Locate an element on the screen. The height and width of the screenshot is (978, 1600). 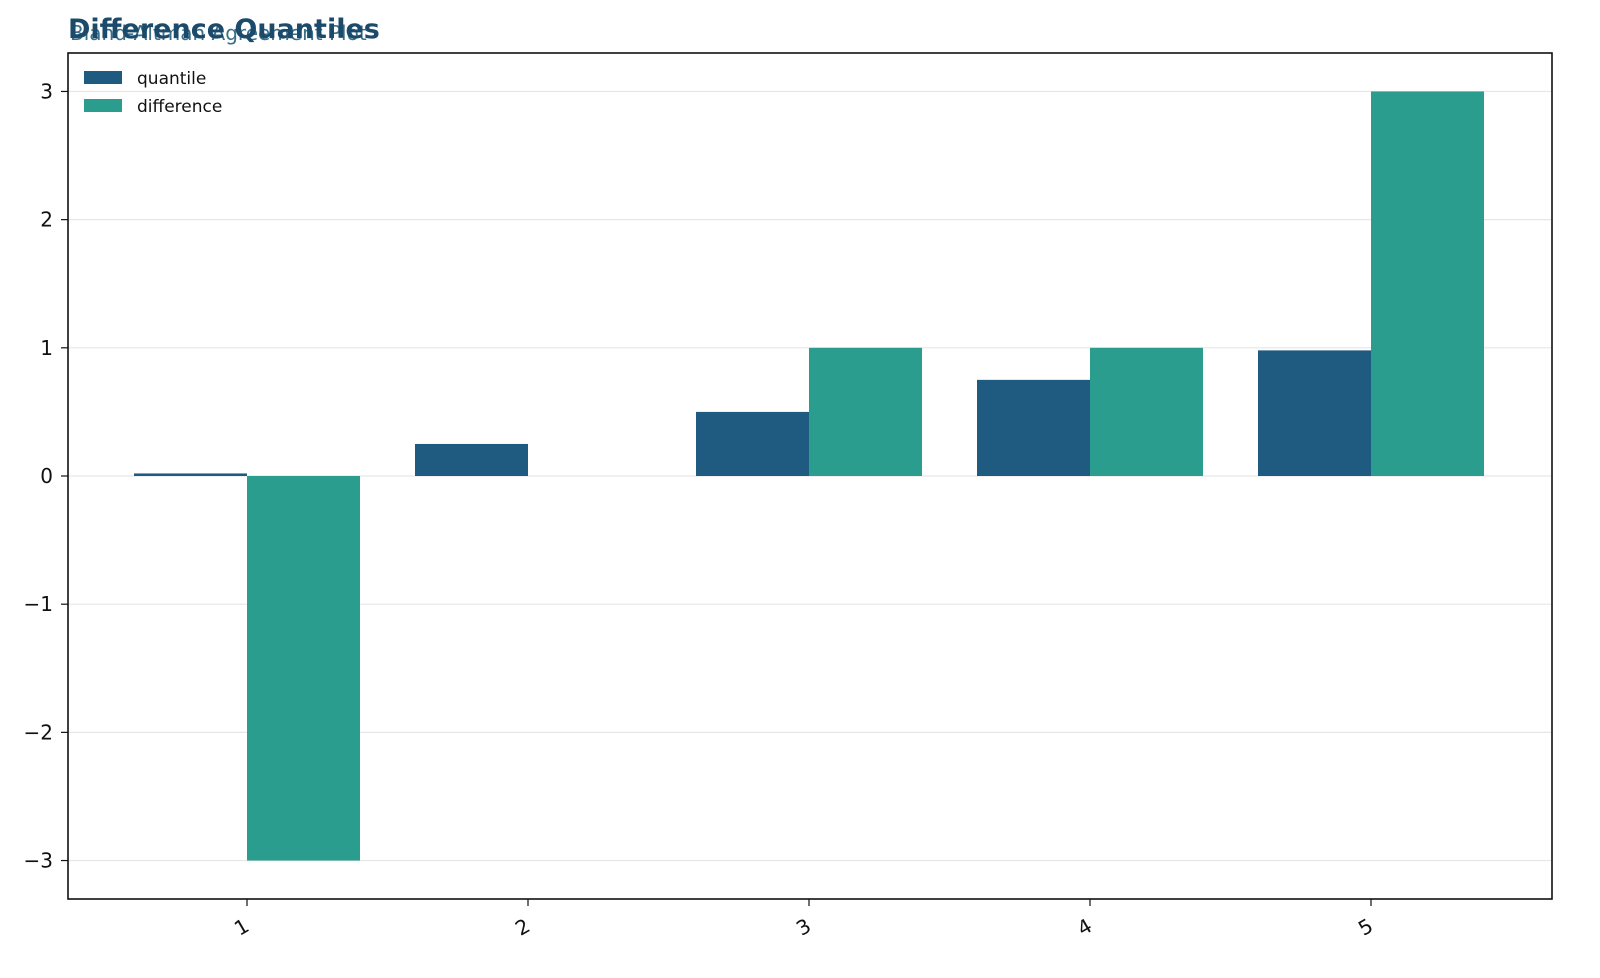
chart-title: Difference Quantiles is located at coordinates (224, 29).